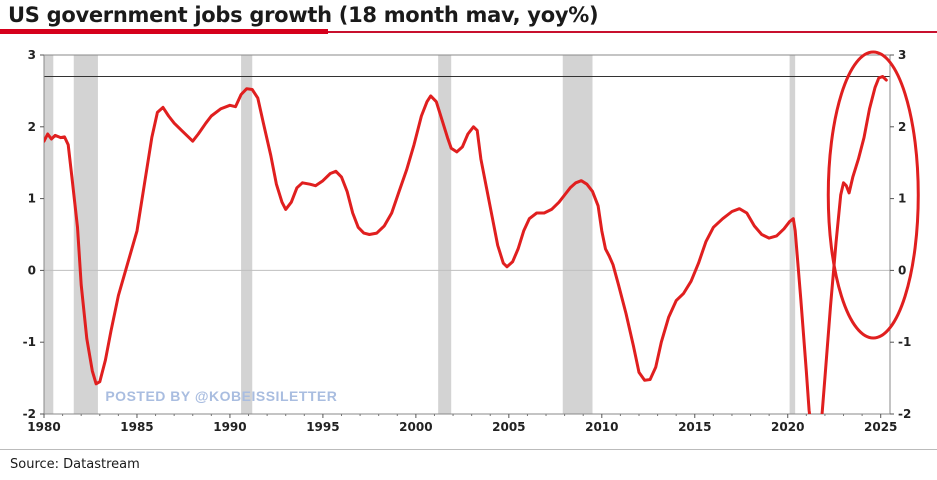  What do you see at coordinates (32, 199) in the screenshot?
I see `y-tick-label: 1` at bounding box center [32, 199].